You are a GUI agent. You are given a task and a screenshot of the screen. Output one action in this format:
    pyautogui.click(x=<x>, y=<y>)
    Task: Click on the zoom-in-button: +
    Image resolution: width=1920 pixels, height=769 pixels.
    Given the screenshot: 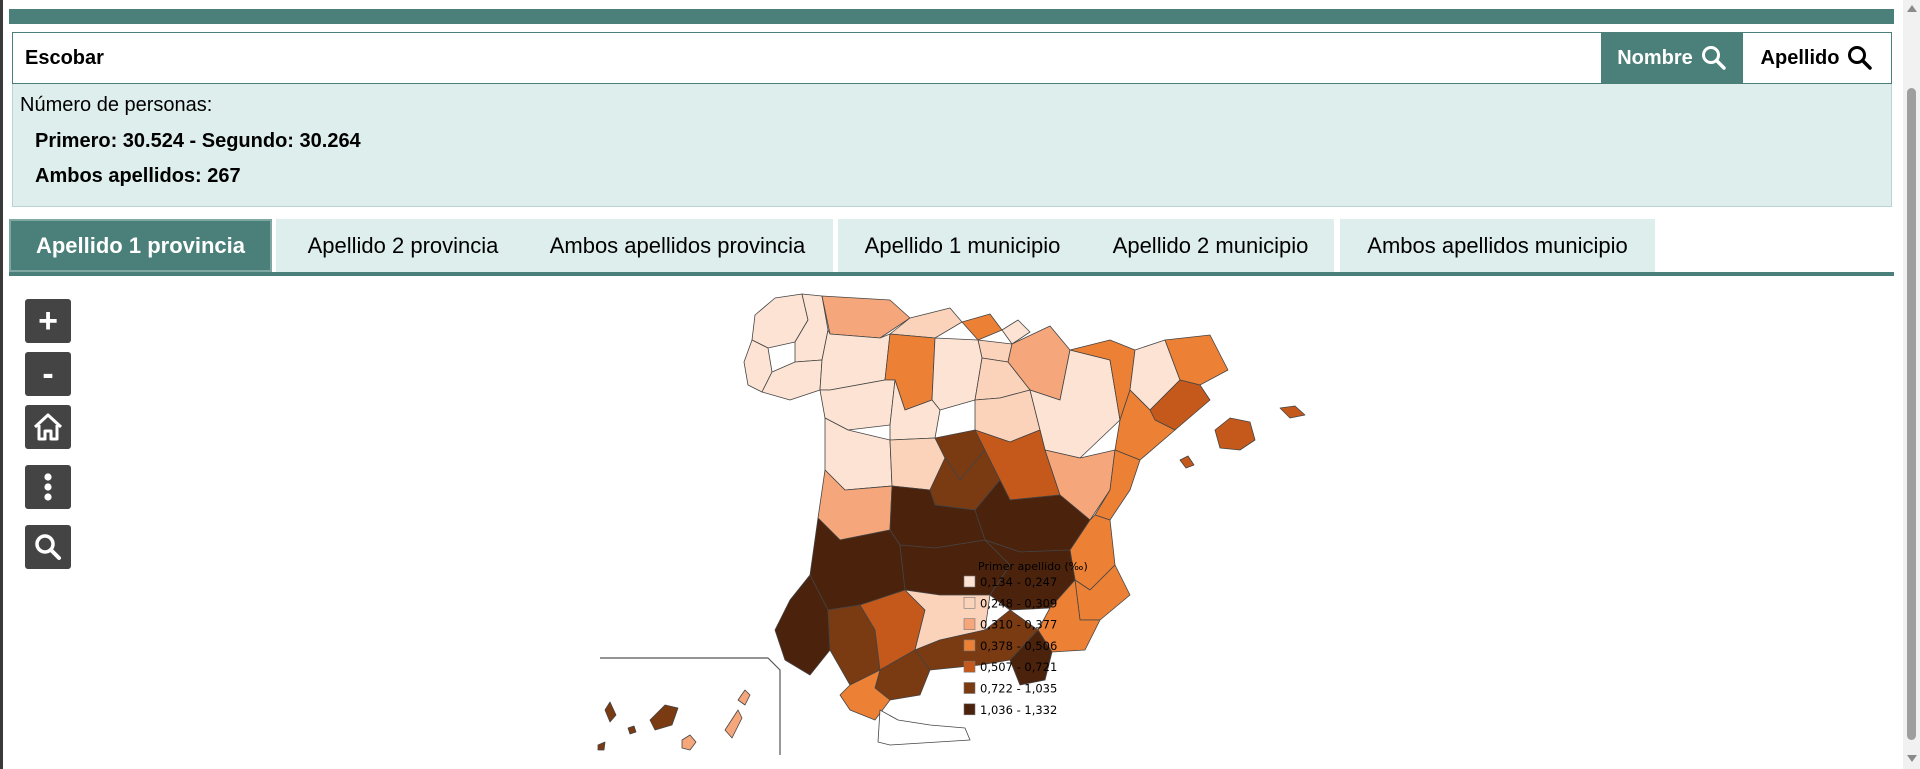 What is the action you would take?
    pyautogui.click(x=48, y=321)
    